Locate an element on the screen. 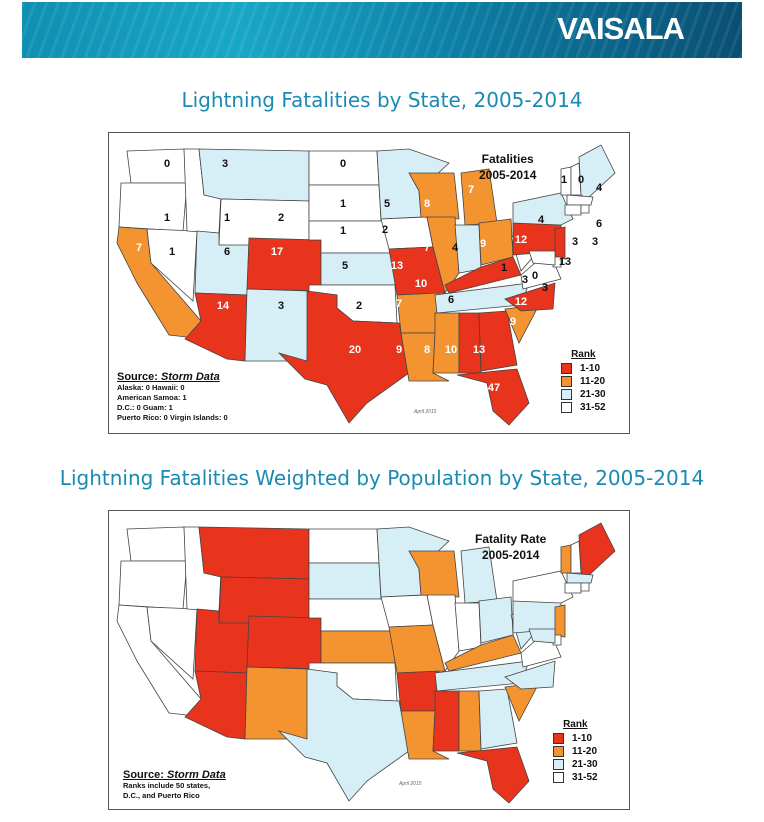 This screenshot has height=822, width=764. state-NY is located at coordinates (543, 587).